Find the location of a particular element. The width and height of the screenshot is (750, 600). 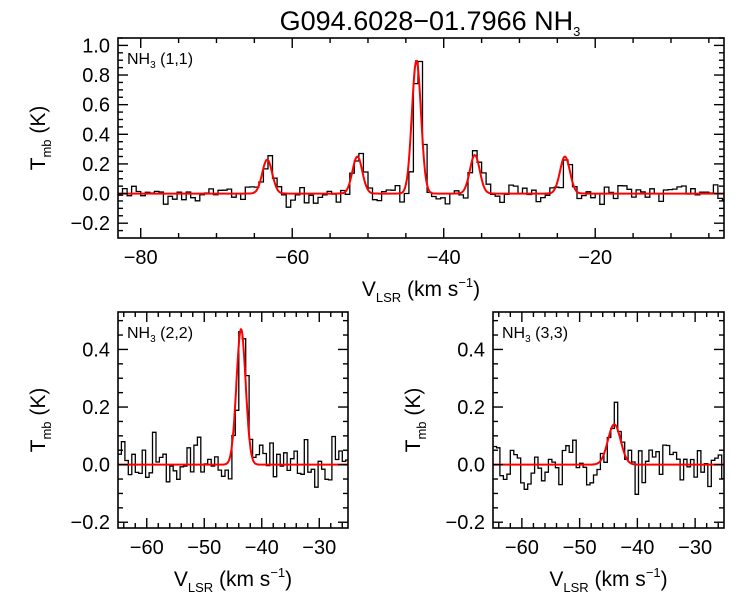

panel-label-nh3-33: NH3 (3,3) is located at coordinates (535, 335).